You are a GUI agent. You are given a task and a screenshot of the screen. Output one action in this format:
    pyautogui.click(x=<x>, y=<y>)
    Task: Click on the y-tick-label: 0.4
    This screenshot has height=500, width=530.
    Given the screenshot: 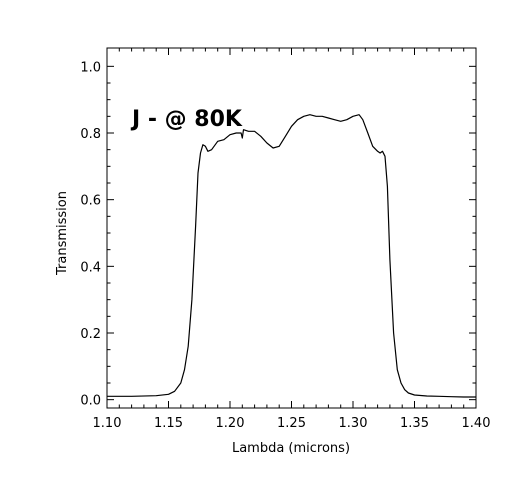 What is the action you would take?
    pyautogui.click(x=90, y=267)
    